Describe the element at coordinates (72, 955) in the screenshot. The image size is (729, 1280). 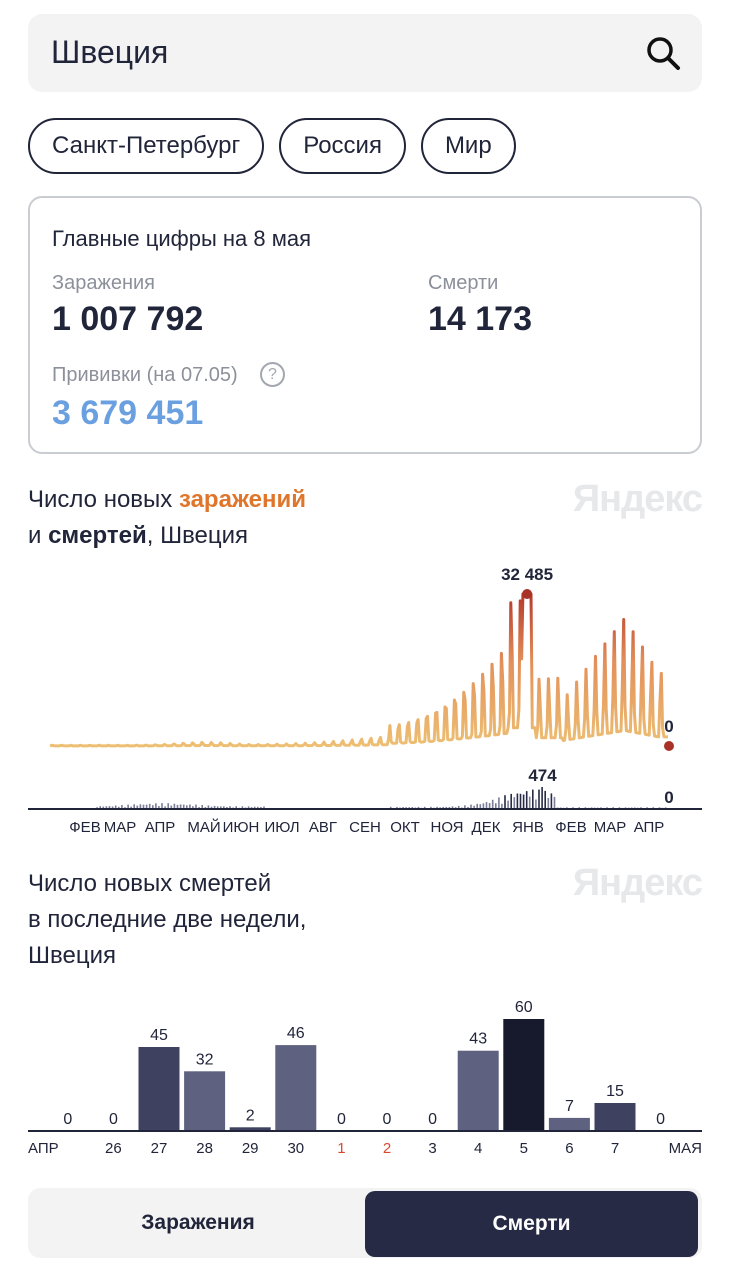
I see `chart2-title-line3: Швеция` at that location.